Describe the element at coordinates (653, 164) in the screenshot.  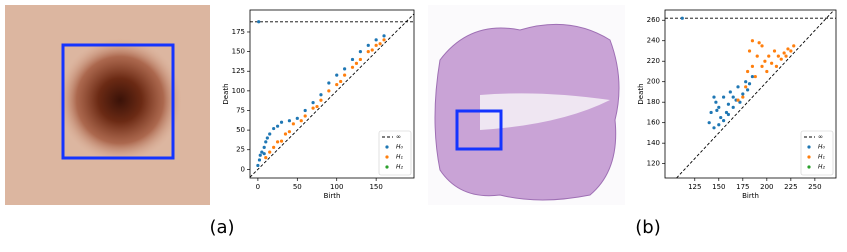
I see `y-tick-label: 120` at that location.